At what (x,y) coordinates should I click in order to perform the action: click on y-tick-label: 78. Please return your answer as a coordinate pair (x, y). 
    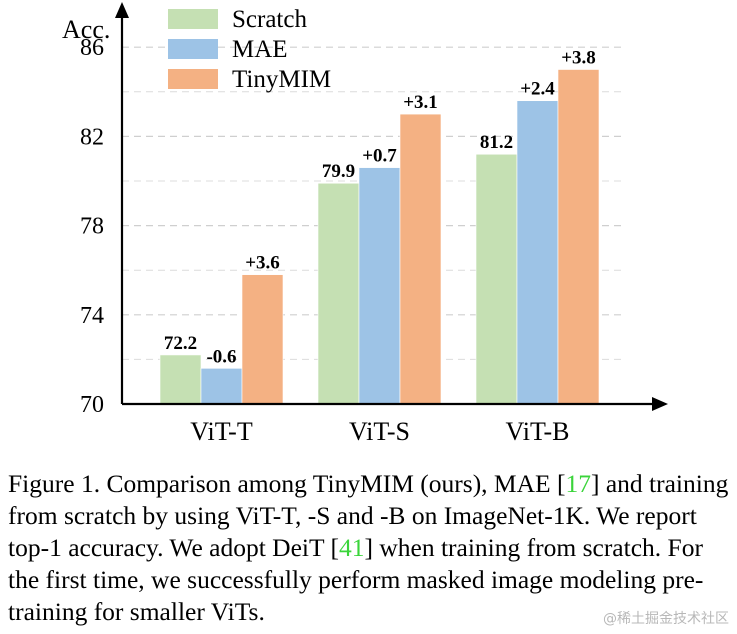
    Looking at the image, I should click on (92, 227).